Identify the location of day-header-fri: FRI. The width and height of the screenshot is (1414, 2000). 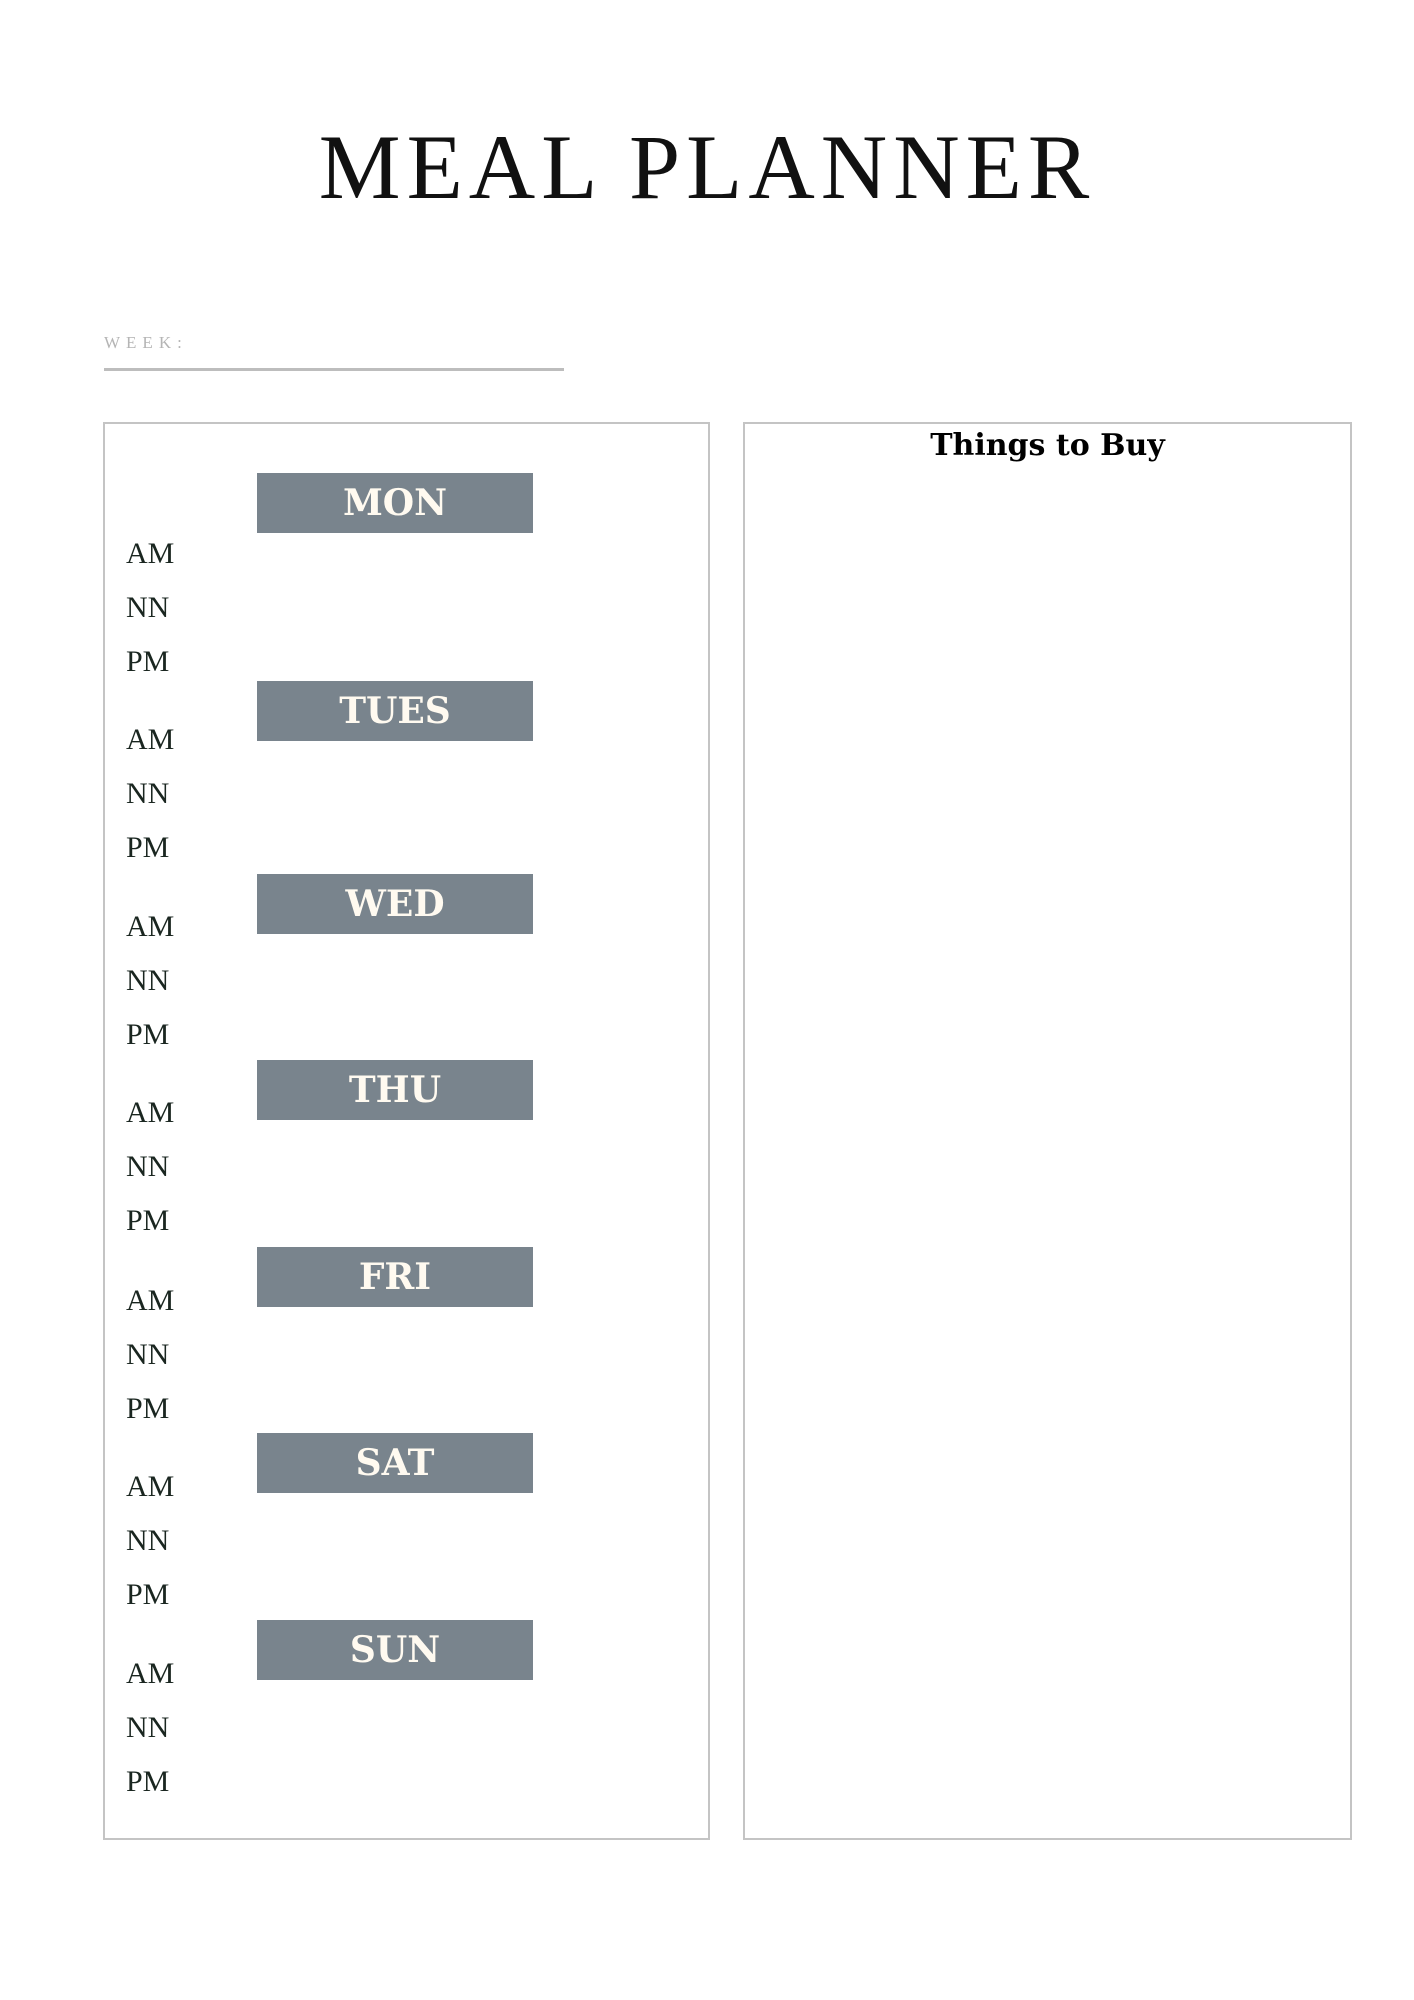
(395, 1277).